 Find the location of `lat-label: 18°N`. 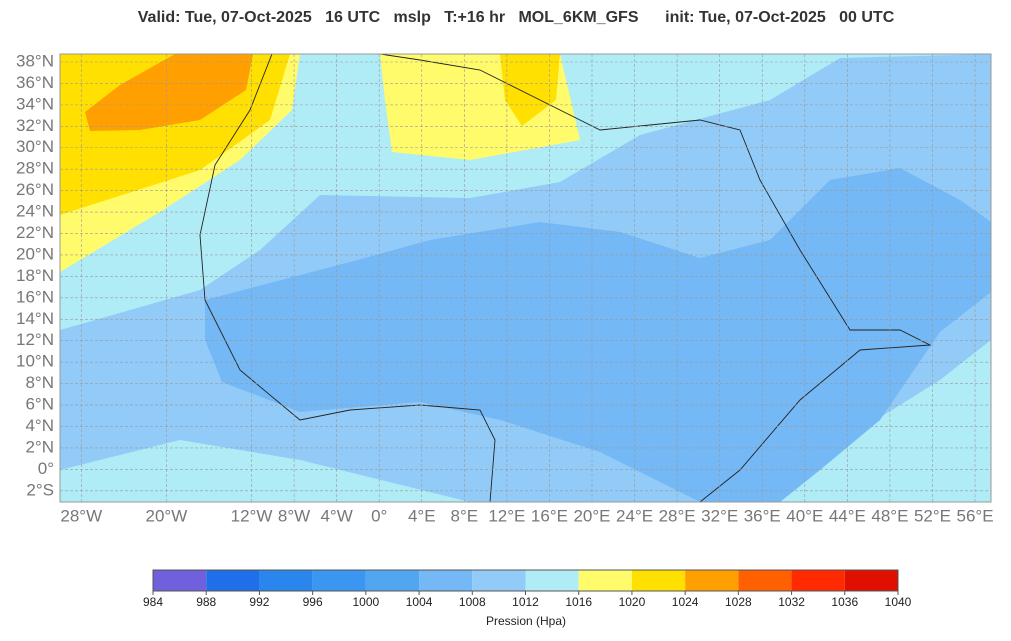

lat-label: 18°N is located at coordinates (35, 275).